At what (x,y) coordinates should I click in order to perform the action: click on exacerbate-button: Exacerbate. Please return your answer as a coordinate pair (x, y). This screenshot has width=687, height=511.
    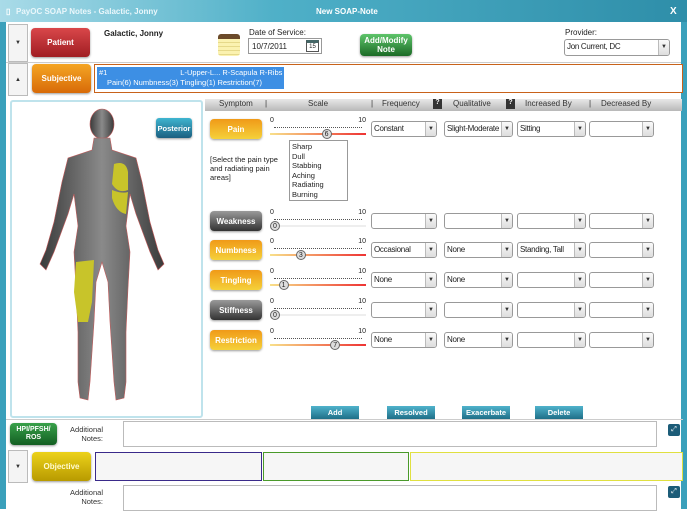
    Looking at the image, I should click on (486, 412).